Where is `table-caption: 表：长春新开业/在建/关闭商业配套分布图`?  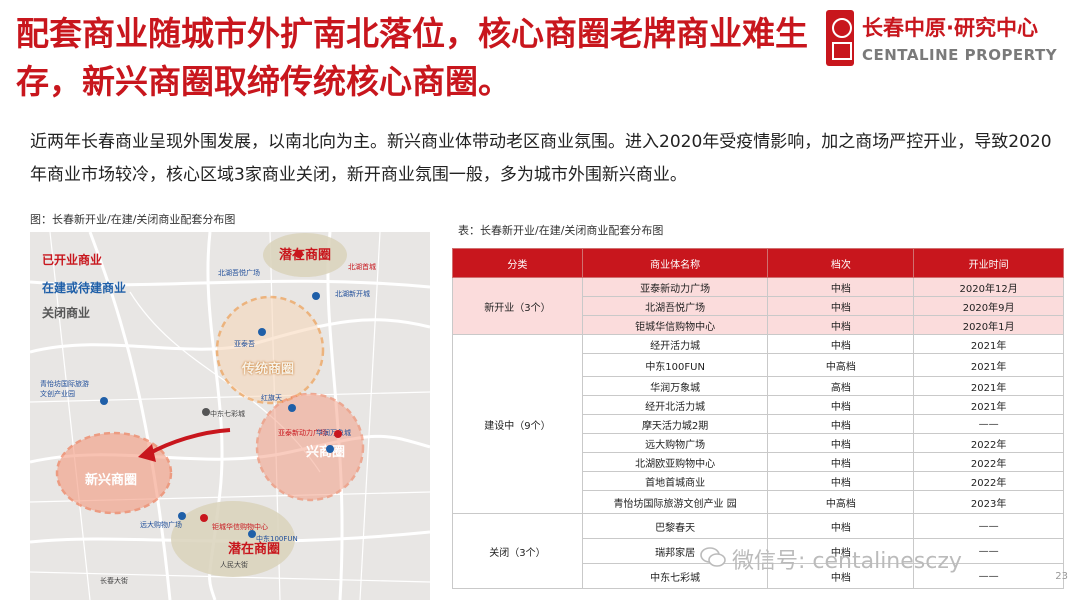 table-caption: 表：长春新开业/在建/关闭商业配套分布图 is located at coordinates (561, 230).